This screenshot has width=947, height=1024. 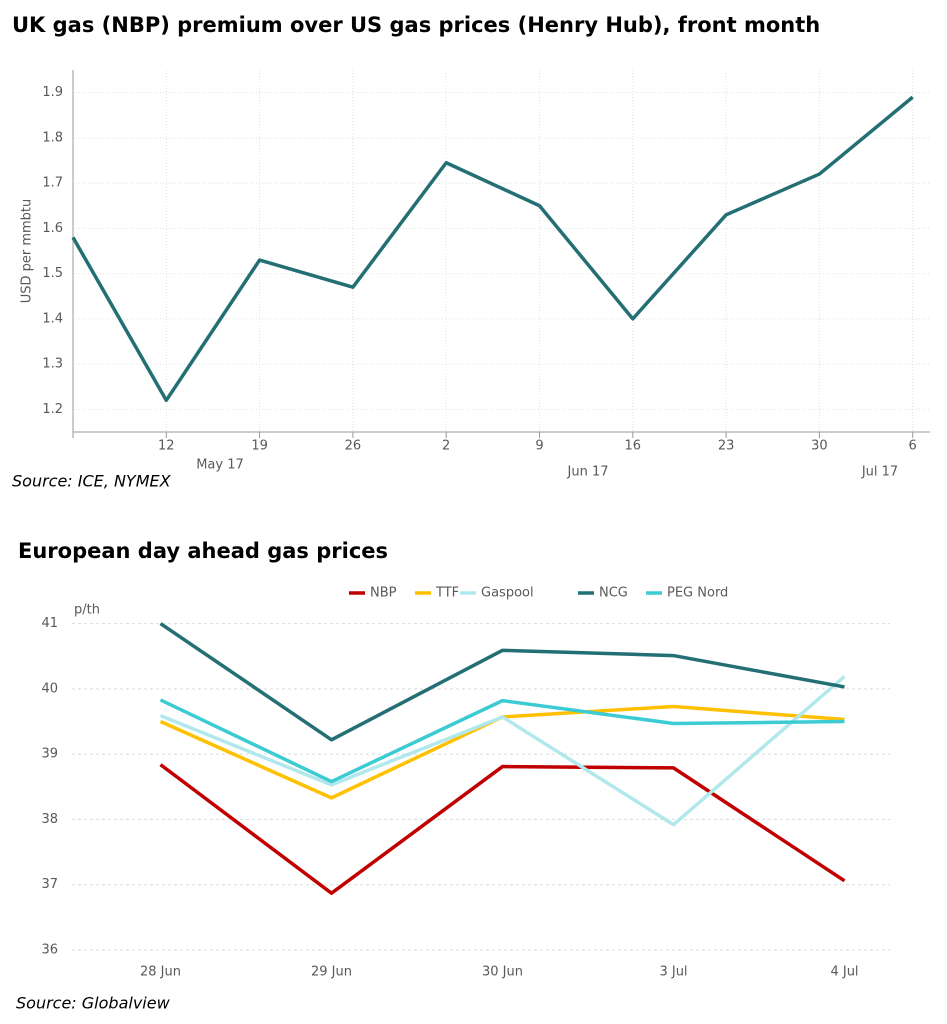 I want to click on month-label: Jun 17, so click(x=588, y=472).